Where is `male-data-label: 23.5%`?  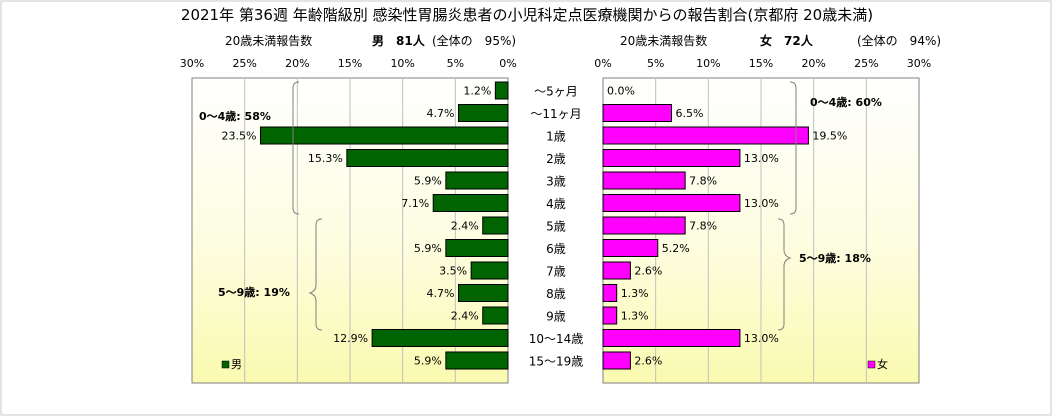 male-data-label: 23.5% is located at coordinates (239, 136).